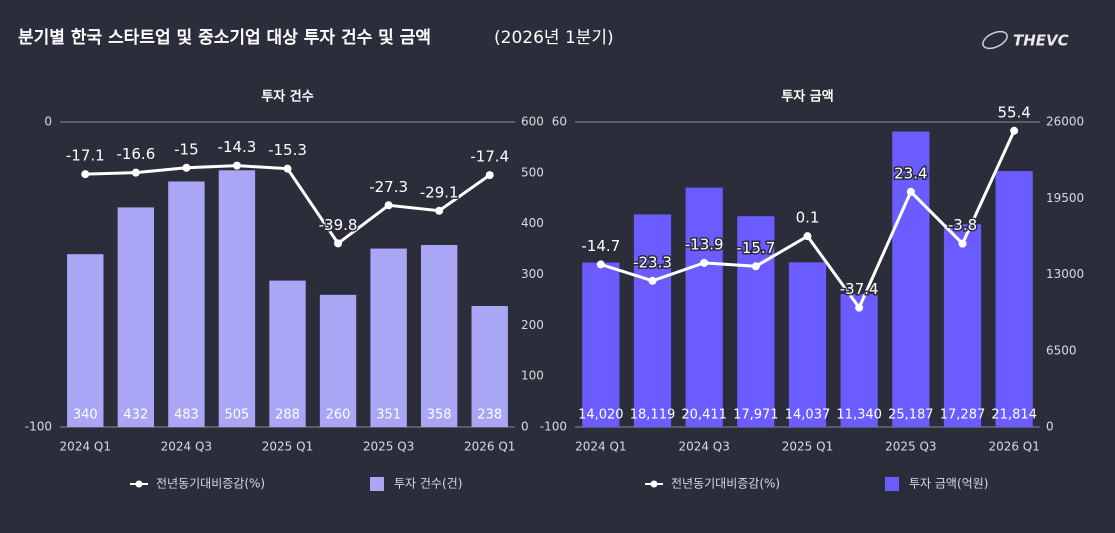  What do you see at coordinates (1041, 41) in the screenshot?
I see `logo-text: THEVC` at bounding box center [1041, 41].